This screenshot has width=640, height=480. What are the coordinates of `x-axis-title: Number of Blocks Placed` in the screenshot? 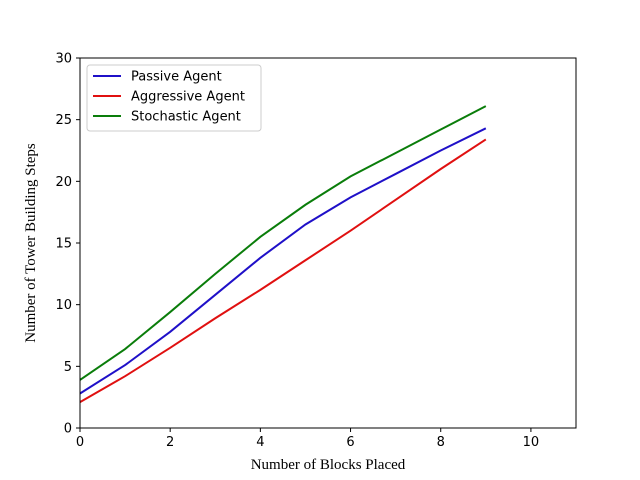 It's located at (328, 465).